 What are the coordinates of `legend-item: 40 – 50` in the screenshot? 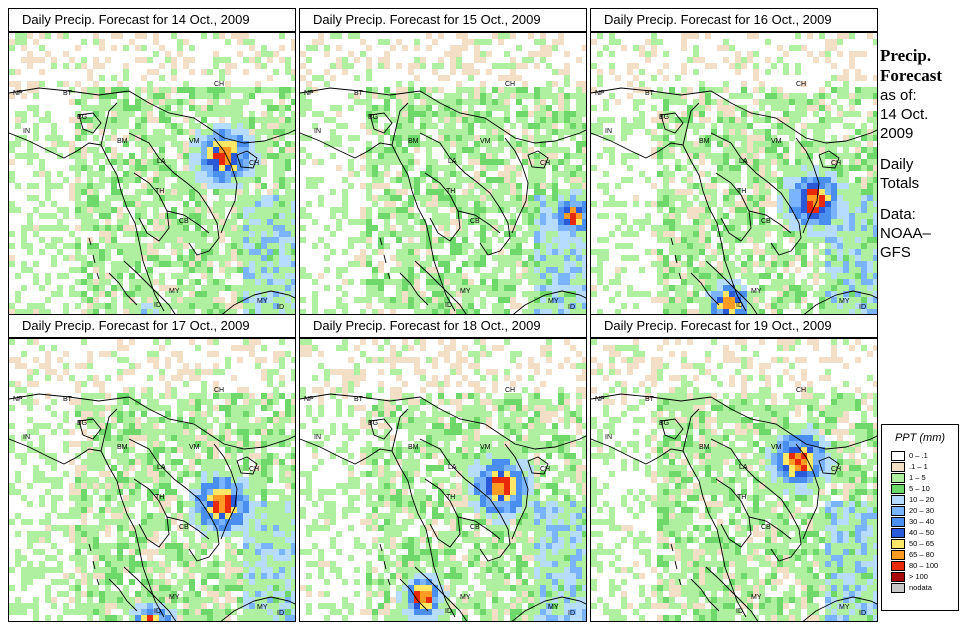 It's located at (924, 532).